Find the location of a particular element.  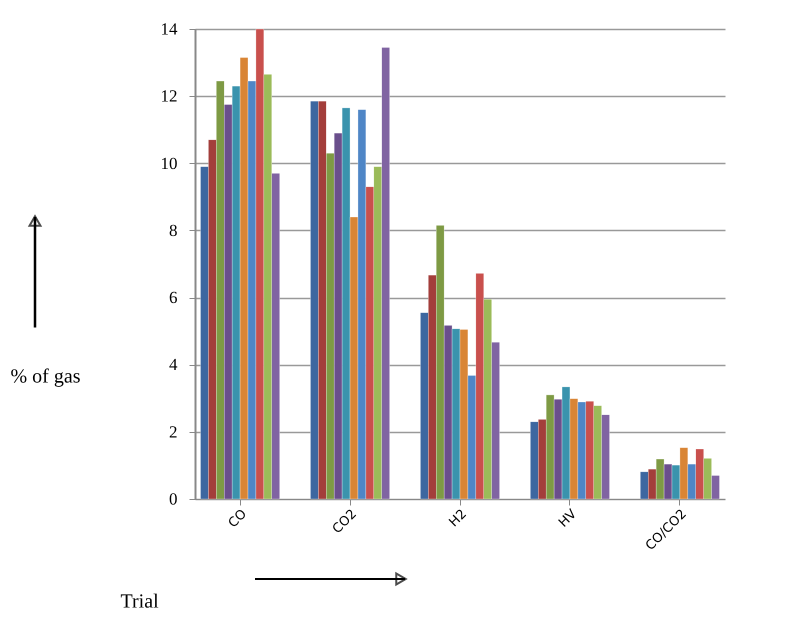

y-tick-label: 2 is located at coordinates (173, 432).